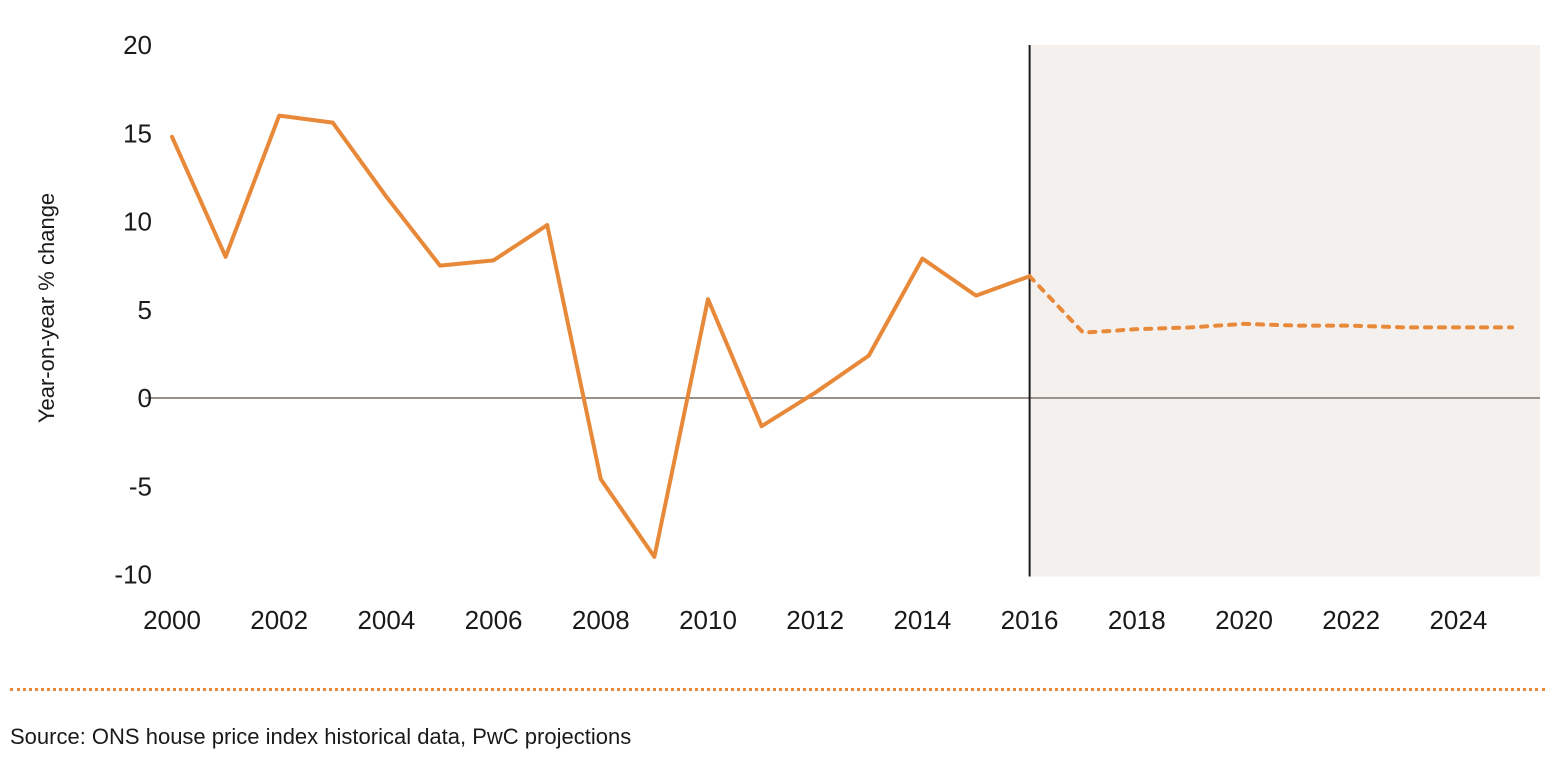  Describe the element at coordinates (1270, 304) in the screenshot. I see `projection-series-line` at that location.